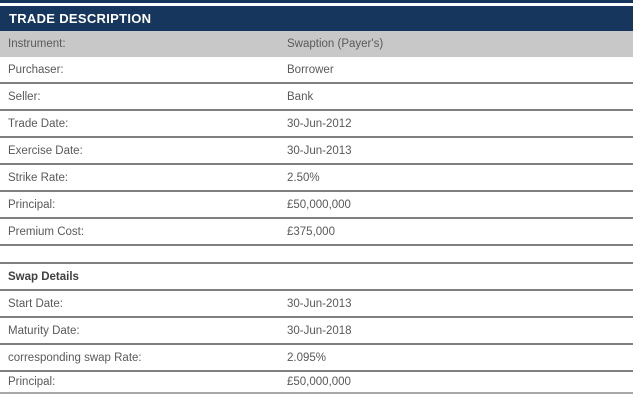 This screenshot has width=640, height=402. What do you see at coordinates (46, 231) in the screenshot?
I see `row-label: Premium Cost:` at bounding box center [46, 231].